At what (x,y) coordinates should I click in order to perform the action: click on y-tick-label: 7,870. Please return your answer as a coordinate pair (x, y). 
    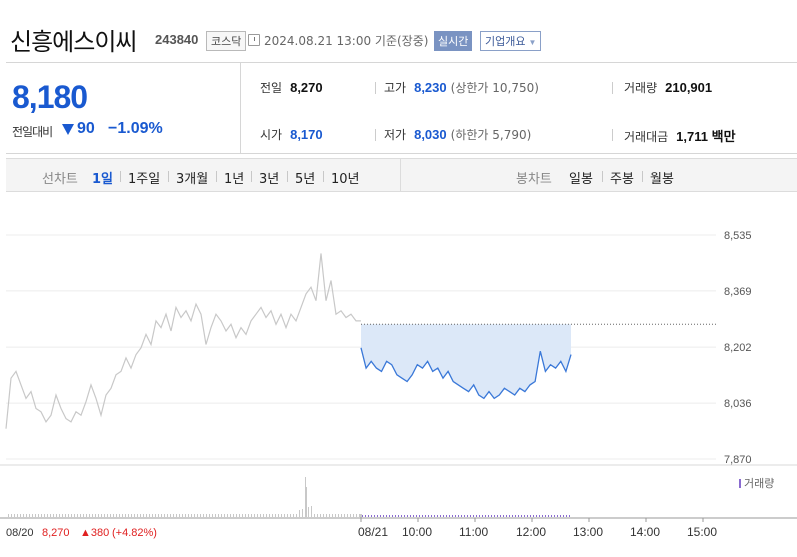
    Looking at the image, I should click on (738, 460).